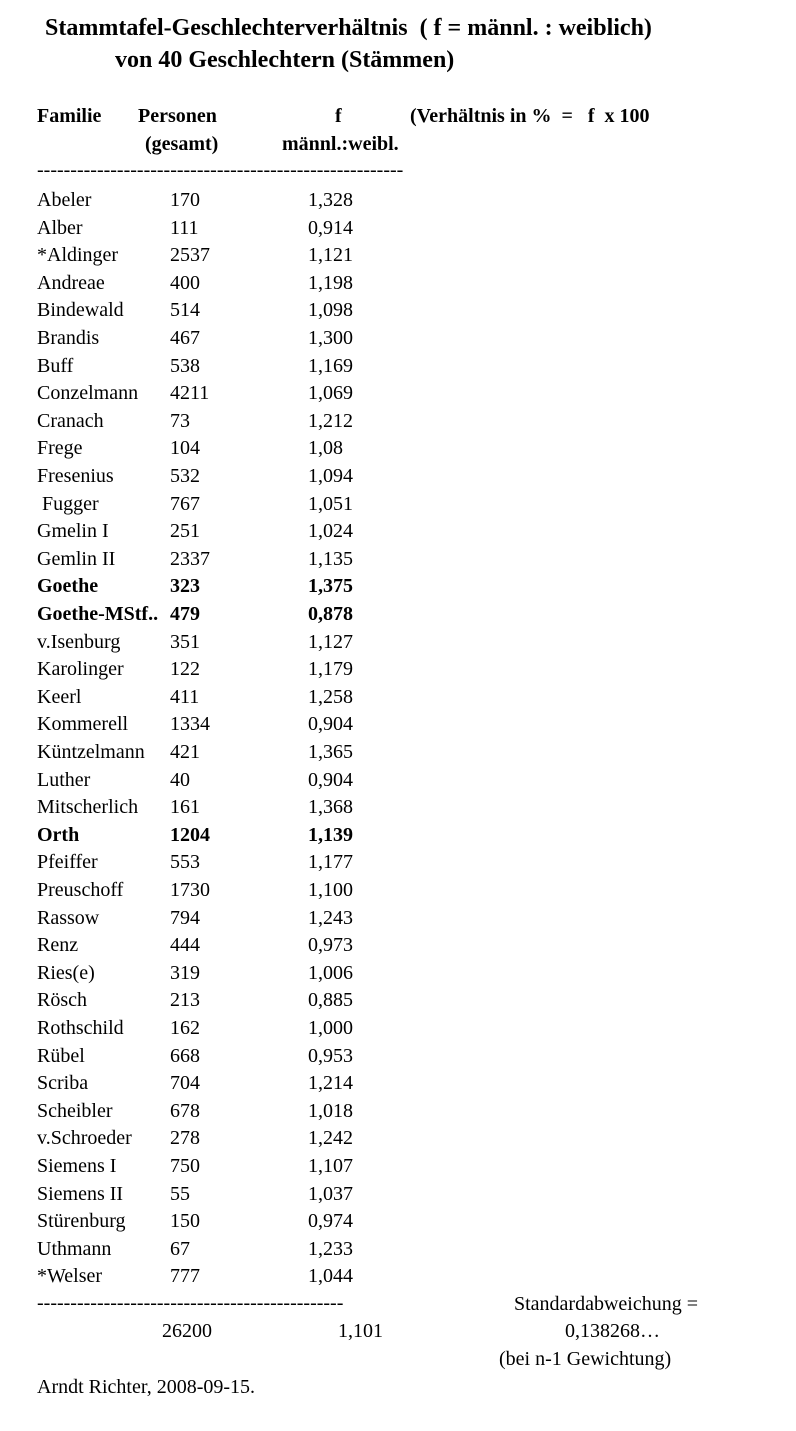 Image resolution: width=796 pixels, height=1431 pixels. Describe the element at coordinates (250, 368) in the screenshot. I see `table-row: Buff 538 1,169` at that location.